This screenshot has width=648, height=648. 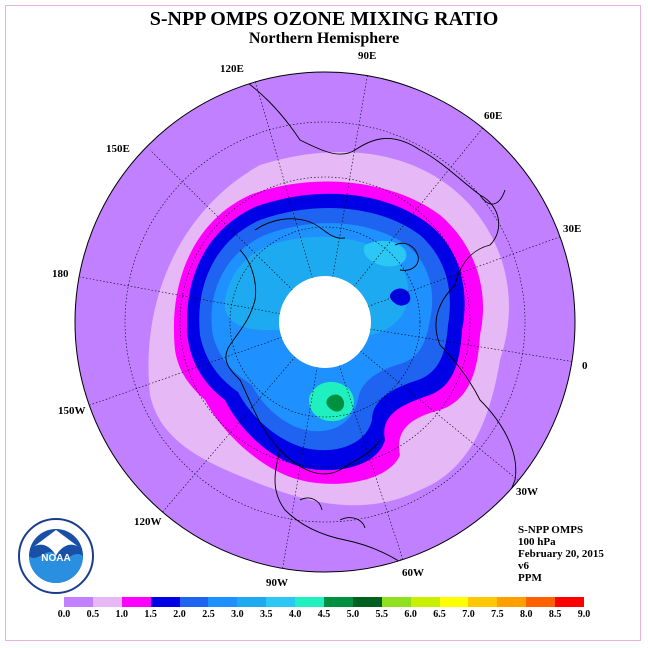 I want to click on colorbar-tick-label: 8.0, so click(x=526, y=614).